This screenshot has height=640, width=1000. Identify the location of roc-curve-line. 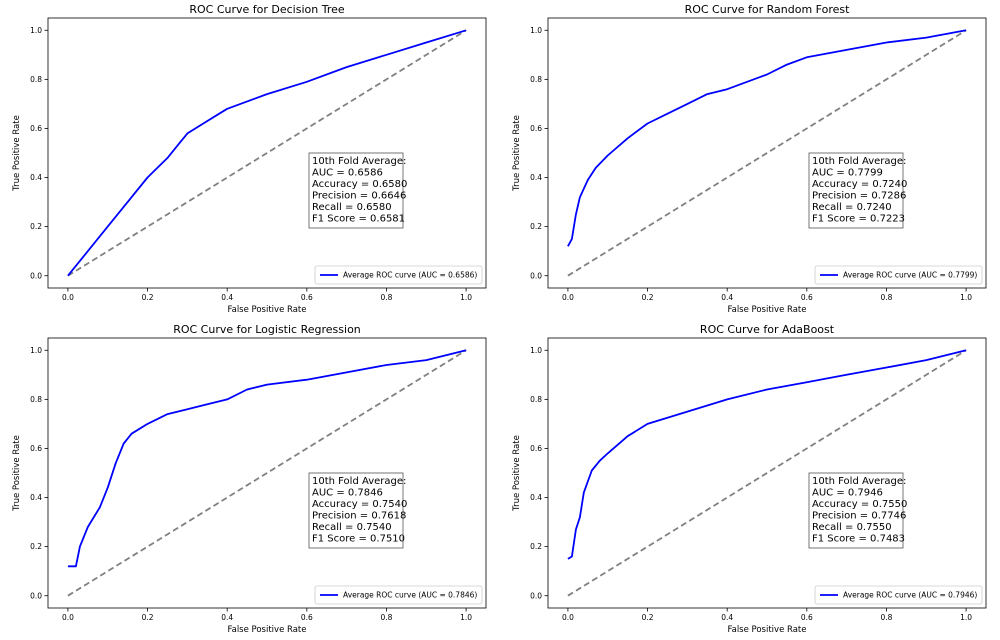
(767, 138).